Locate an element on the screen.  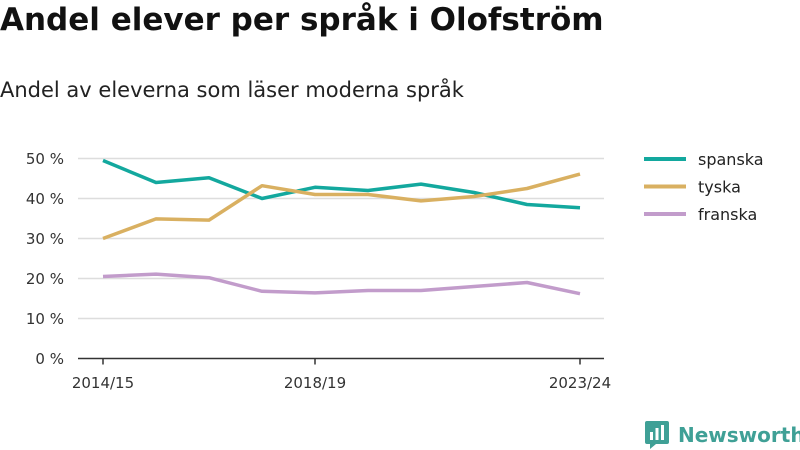
y-tick-label: 20 % is located at coordinates (45, 279).